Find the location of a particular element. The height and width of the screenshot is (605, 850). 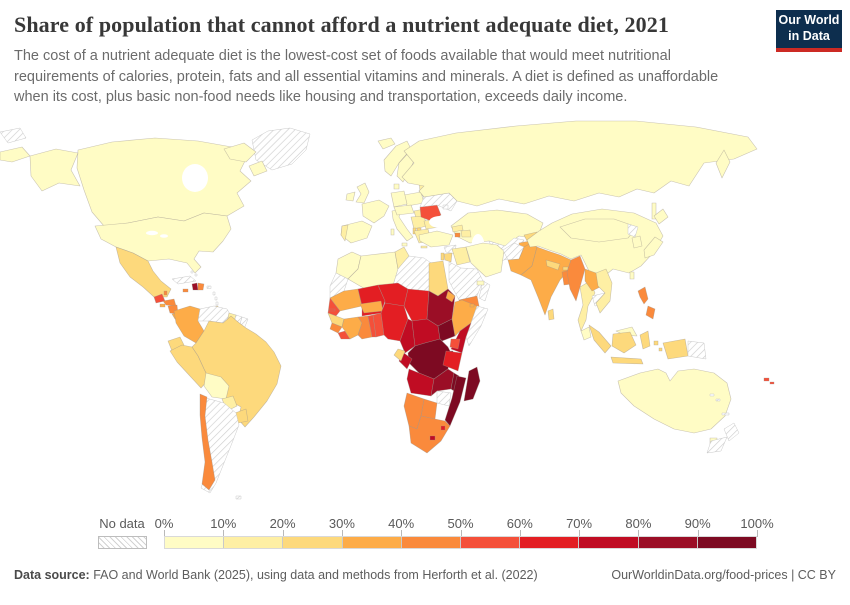

country-indonesia-java is located at coordinates (627, 360).